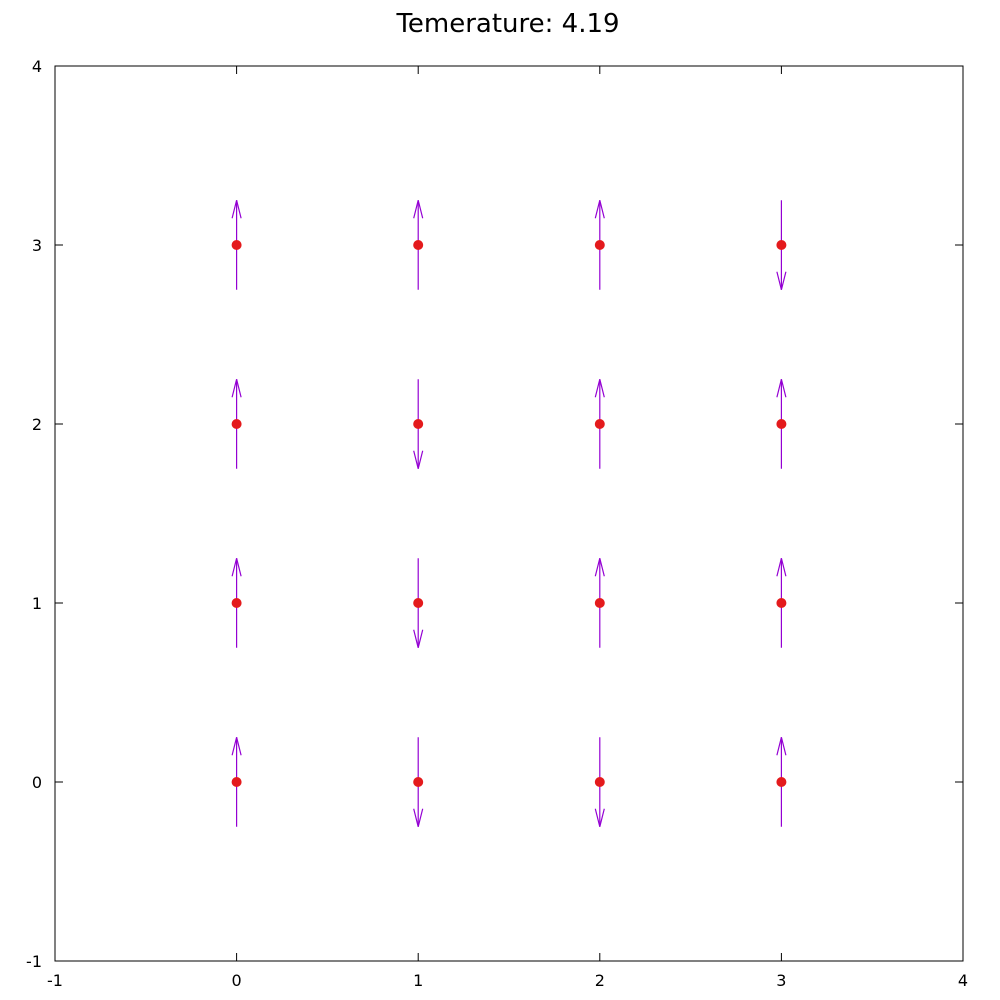 The width and height of the screenshot is (1000, 1000). What do you see at coordinates (963, 980) in the screenshot?
I see `x-tick-label: 4` at bounding box center [963, 980].